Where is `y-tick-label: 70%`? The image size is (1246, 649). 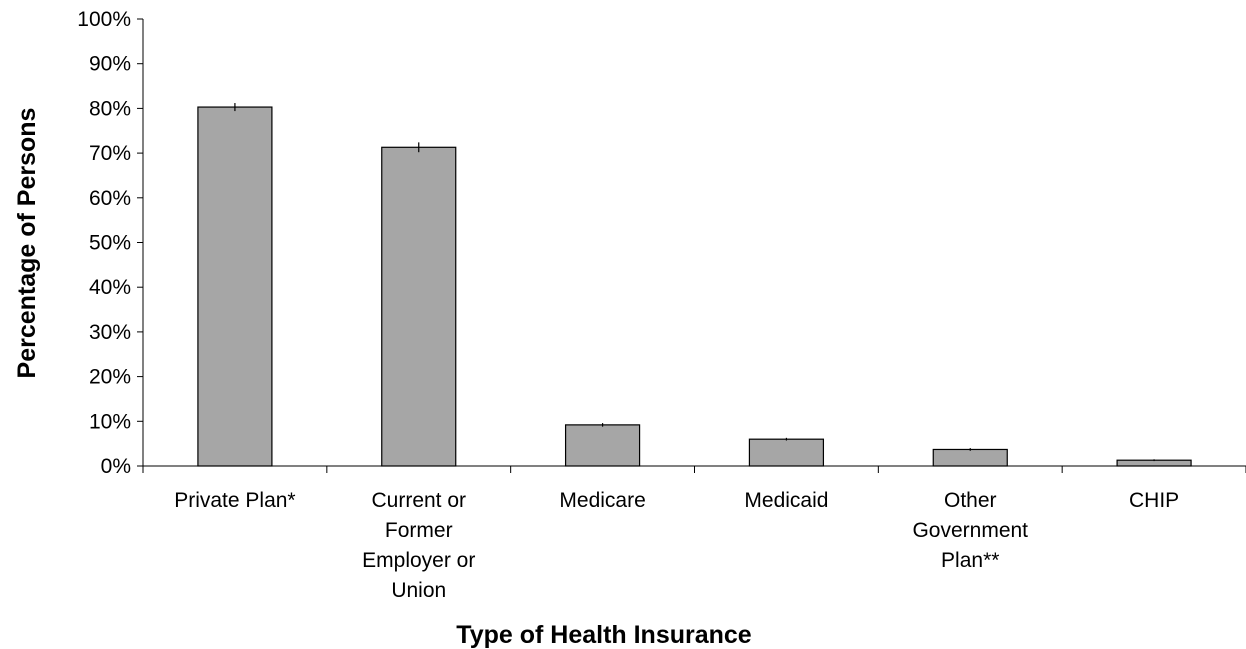
y-tick-label: 70% is located at coordinates (110, 153).